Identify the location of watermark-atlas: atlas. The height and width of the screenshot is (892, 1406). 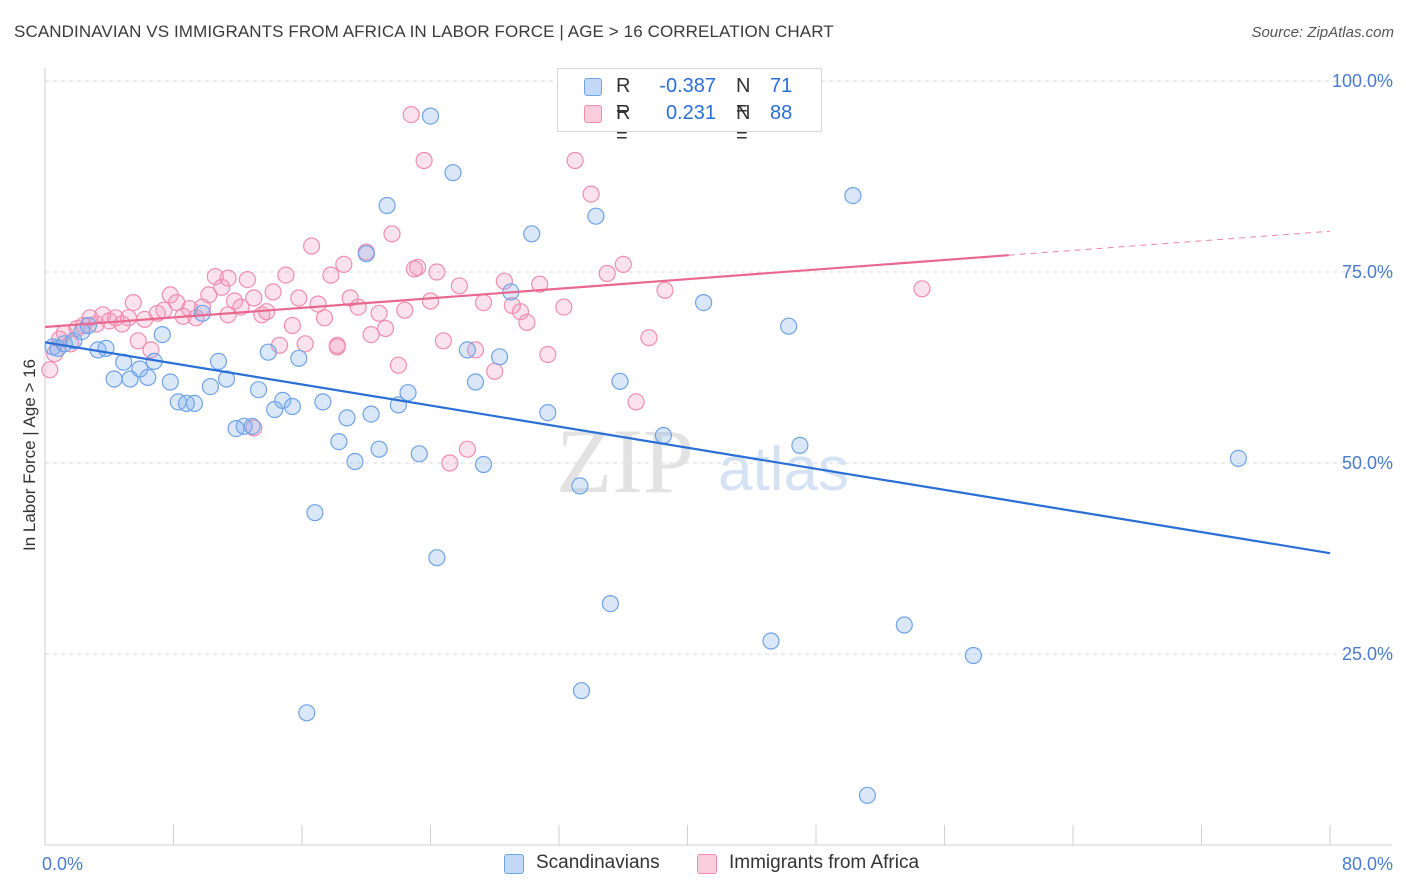
(783, 469).